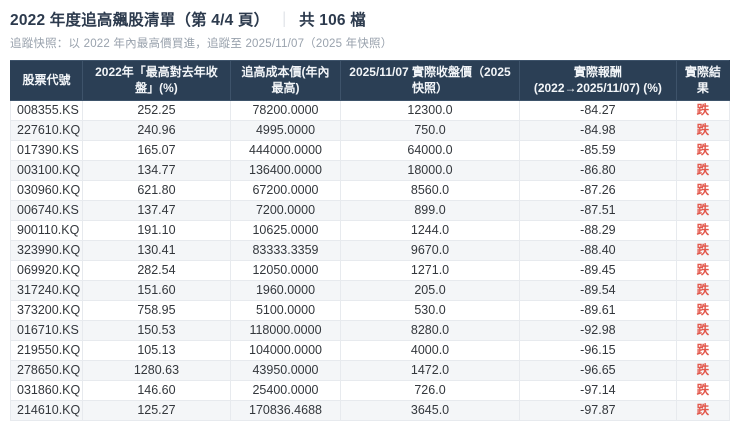 Image resolution: width=740 pixels, height=421 pixels. I want to click on cell-cost_price: 25400.0000, so click(285, 391).